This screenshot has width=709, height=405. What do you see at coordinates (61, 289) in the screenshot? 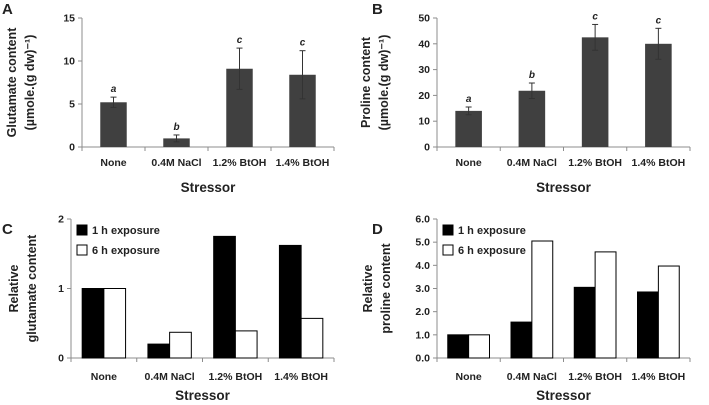
I see `y-tick-label: 1` at bounding box center [61, 289].